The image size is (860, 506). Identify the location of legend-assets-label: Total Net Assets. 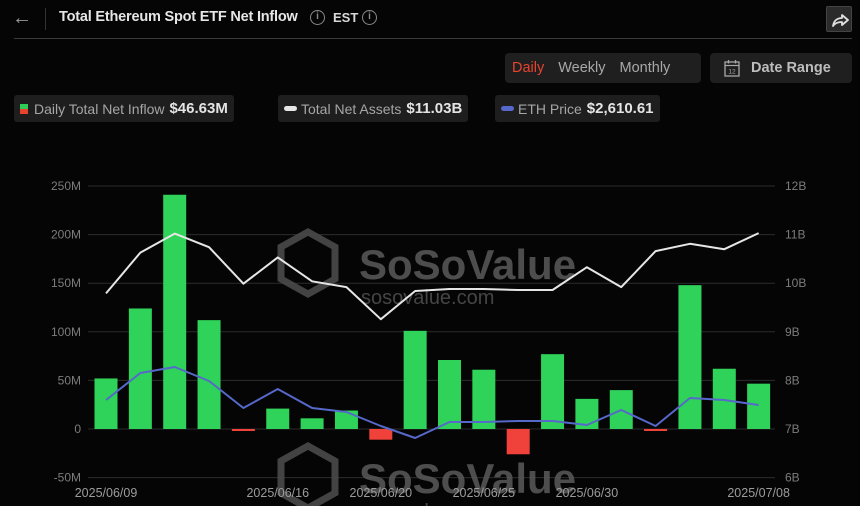
(351, 108).